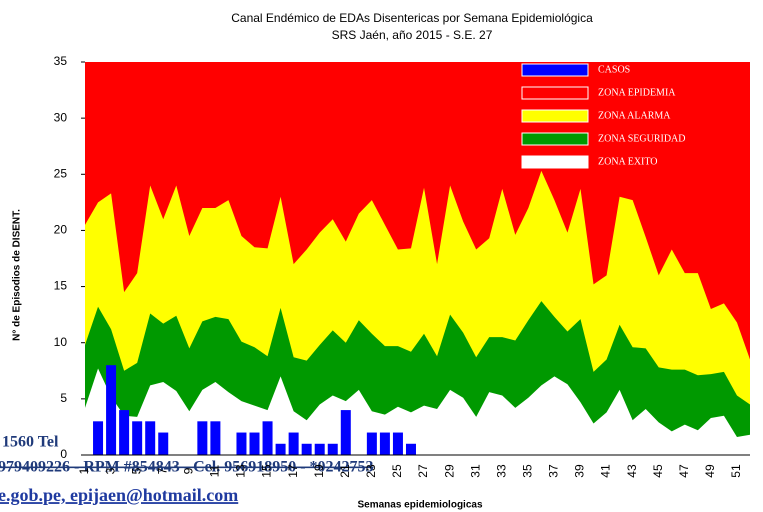 The image size is (763, 512). I want to click on x-tick-label: 29, so click(449, 471).